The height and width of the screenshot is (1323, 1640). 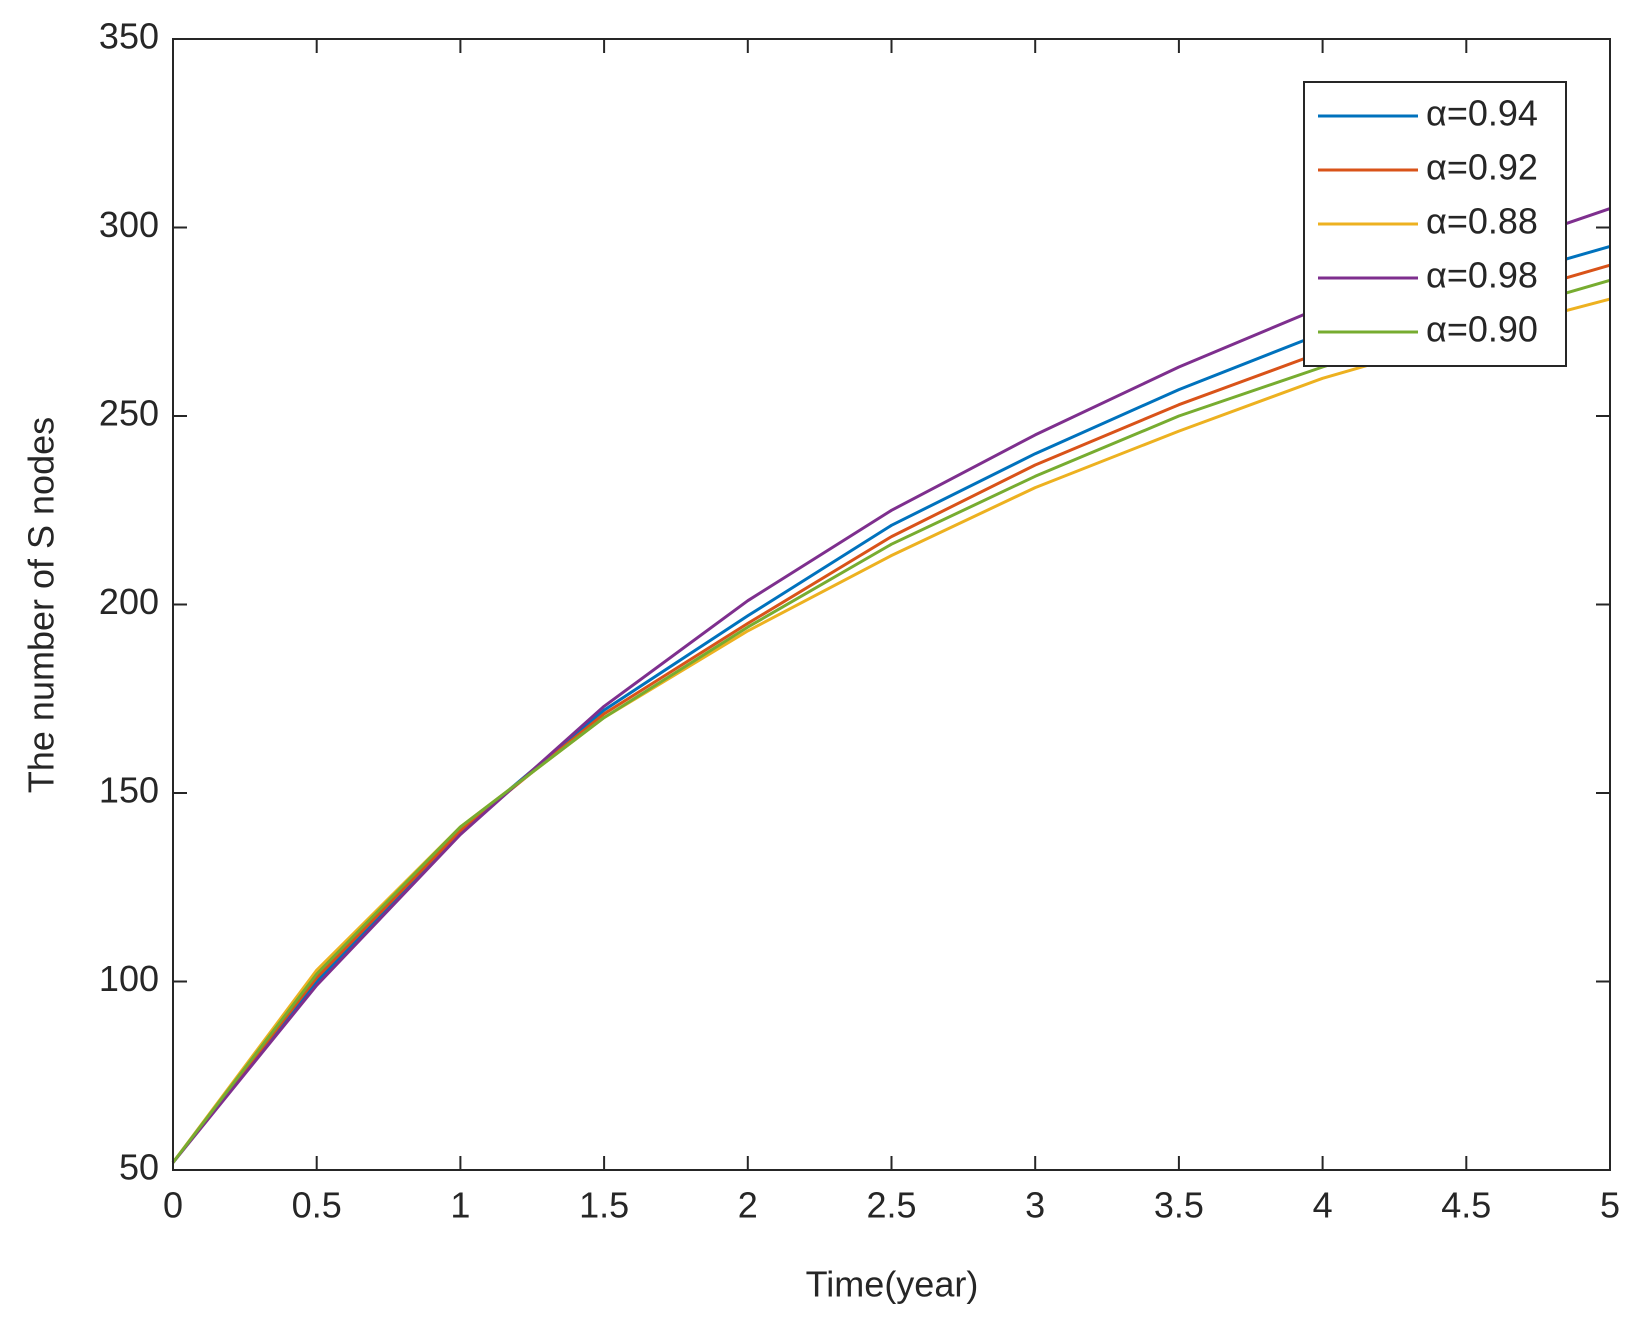 What do you see at coordinates (1610, 1205) in the screenshot?
I see `x-tick-label: 5` at bounding box center [1610, 1205].